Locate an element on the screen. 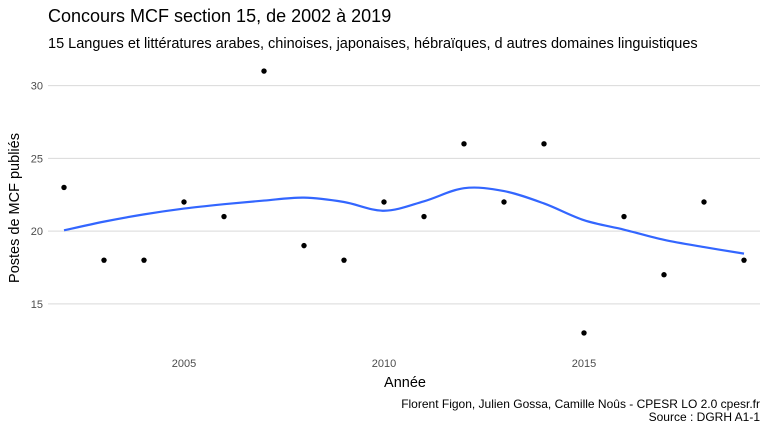  y-tick-label: 25 is located at coordinates (37, 159).